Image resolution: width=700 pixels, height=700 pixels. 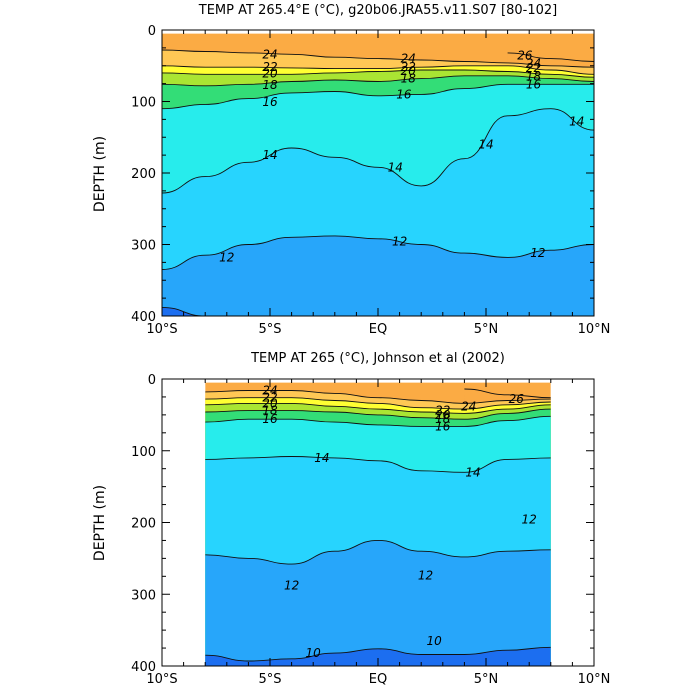 What do you see at coordinates (100, 174) in the screenshot?
I see `upper-y-axis-label: DEPTH (m)` at bounding box center [100, 174].